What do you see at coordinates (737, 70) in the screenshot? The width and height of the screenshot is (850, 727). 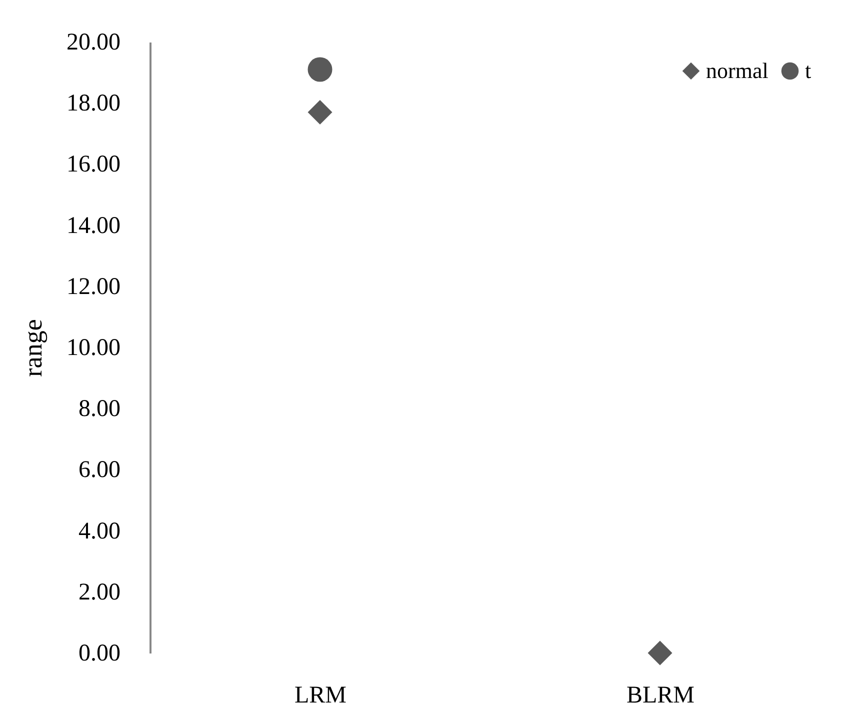 I see `legend-label: normal` at bounding box center [737, 70].